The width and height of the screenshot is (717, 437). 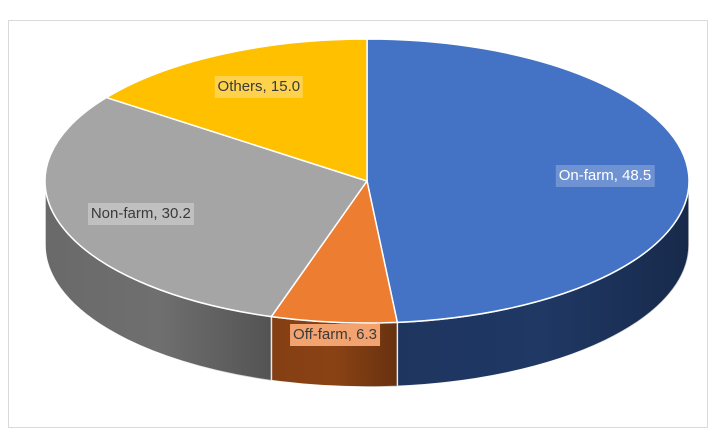 What do you see at coordinates (605, 176) in the screenshot?
I see `data-label-on-farm: On-farm, 48.5` at bounding box center [605, 176].